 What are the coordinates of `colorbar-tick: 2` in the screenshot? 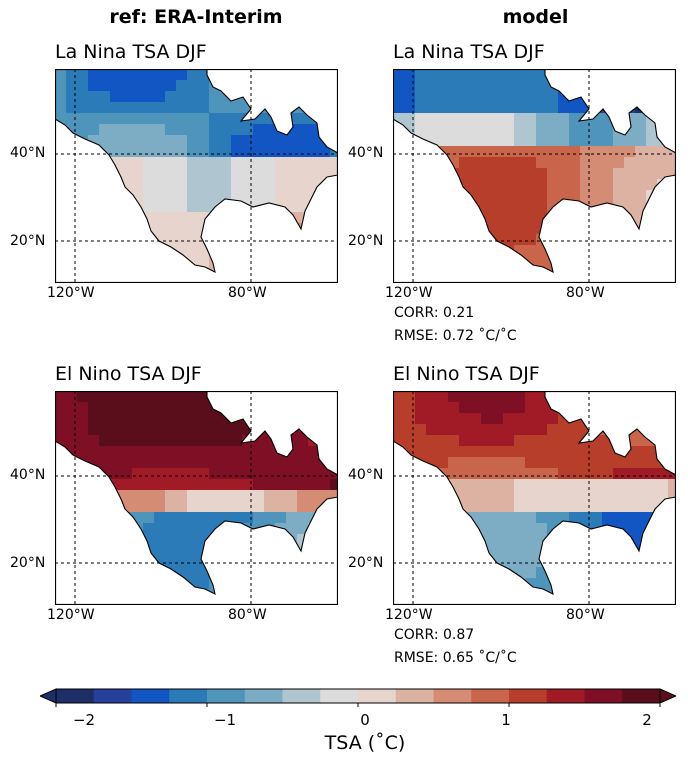 It's located at (647, 720).